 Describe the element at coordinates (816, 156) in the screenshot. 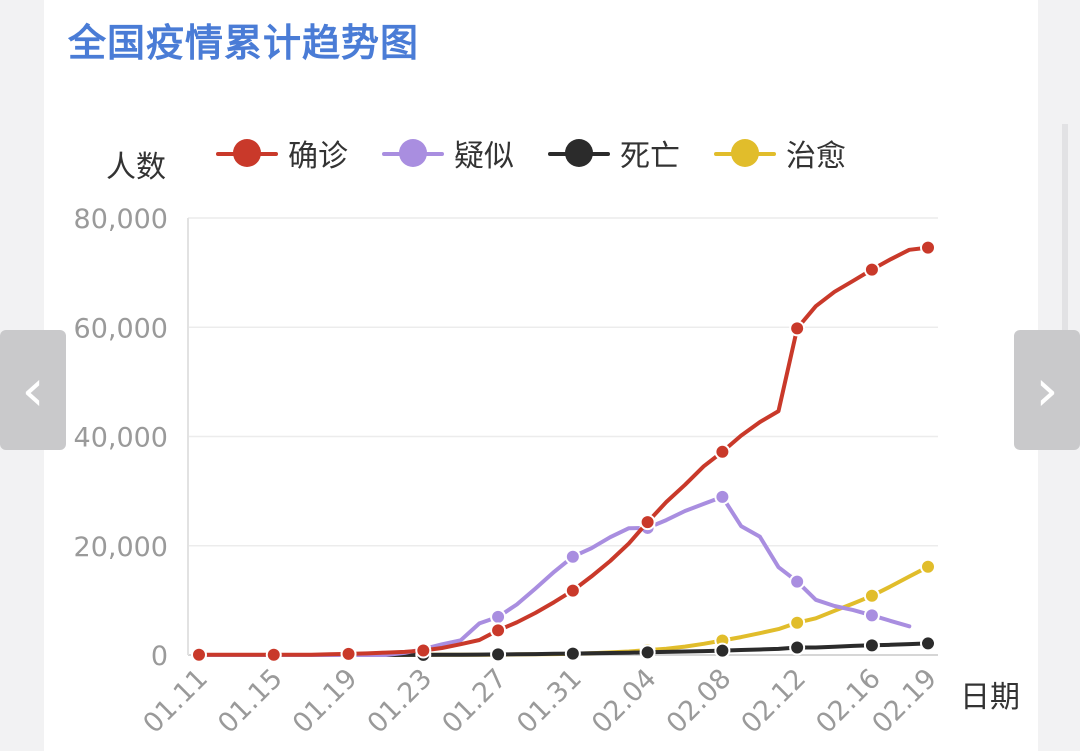

I see `legend-label-cured: 治愈` at that location.